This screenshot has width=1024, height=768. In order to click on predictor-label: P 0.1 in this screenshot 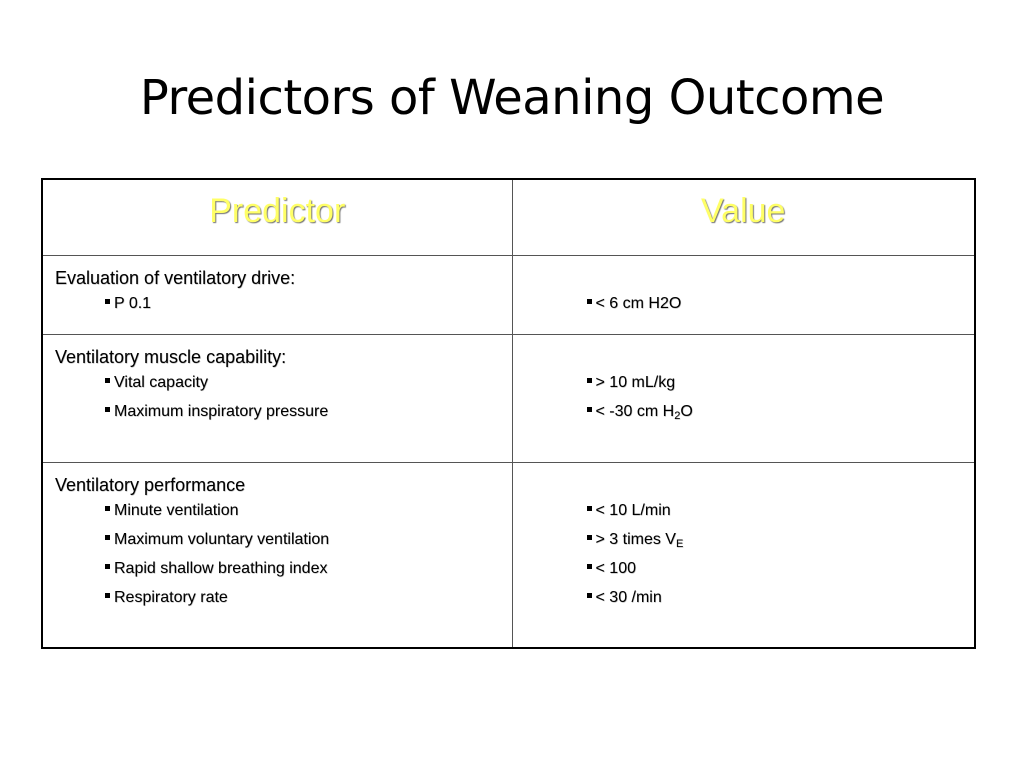, I will do `click(133, 303)`.